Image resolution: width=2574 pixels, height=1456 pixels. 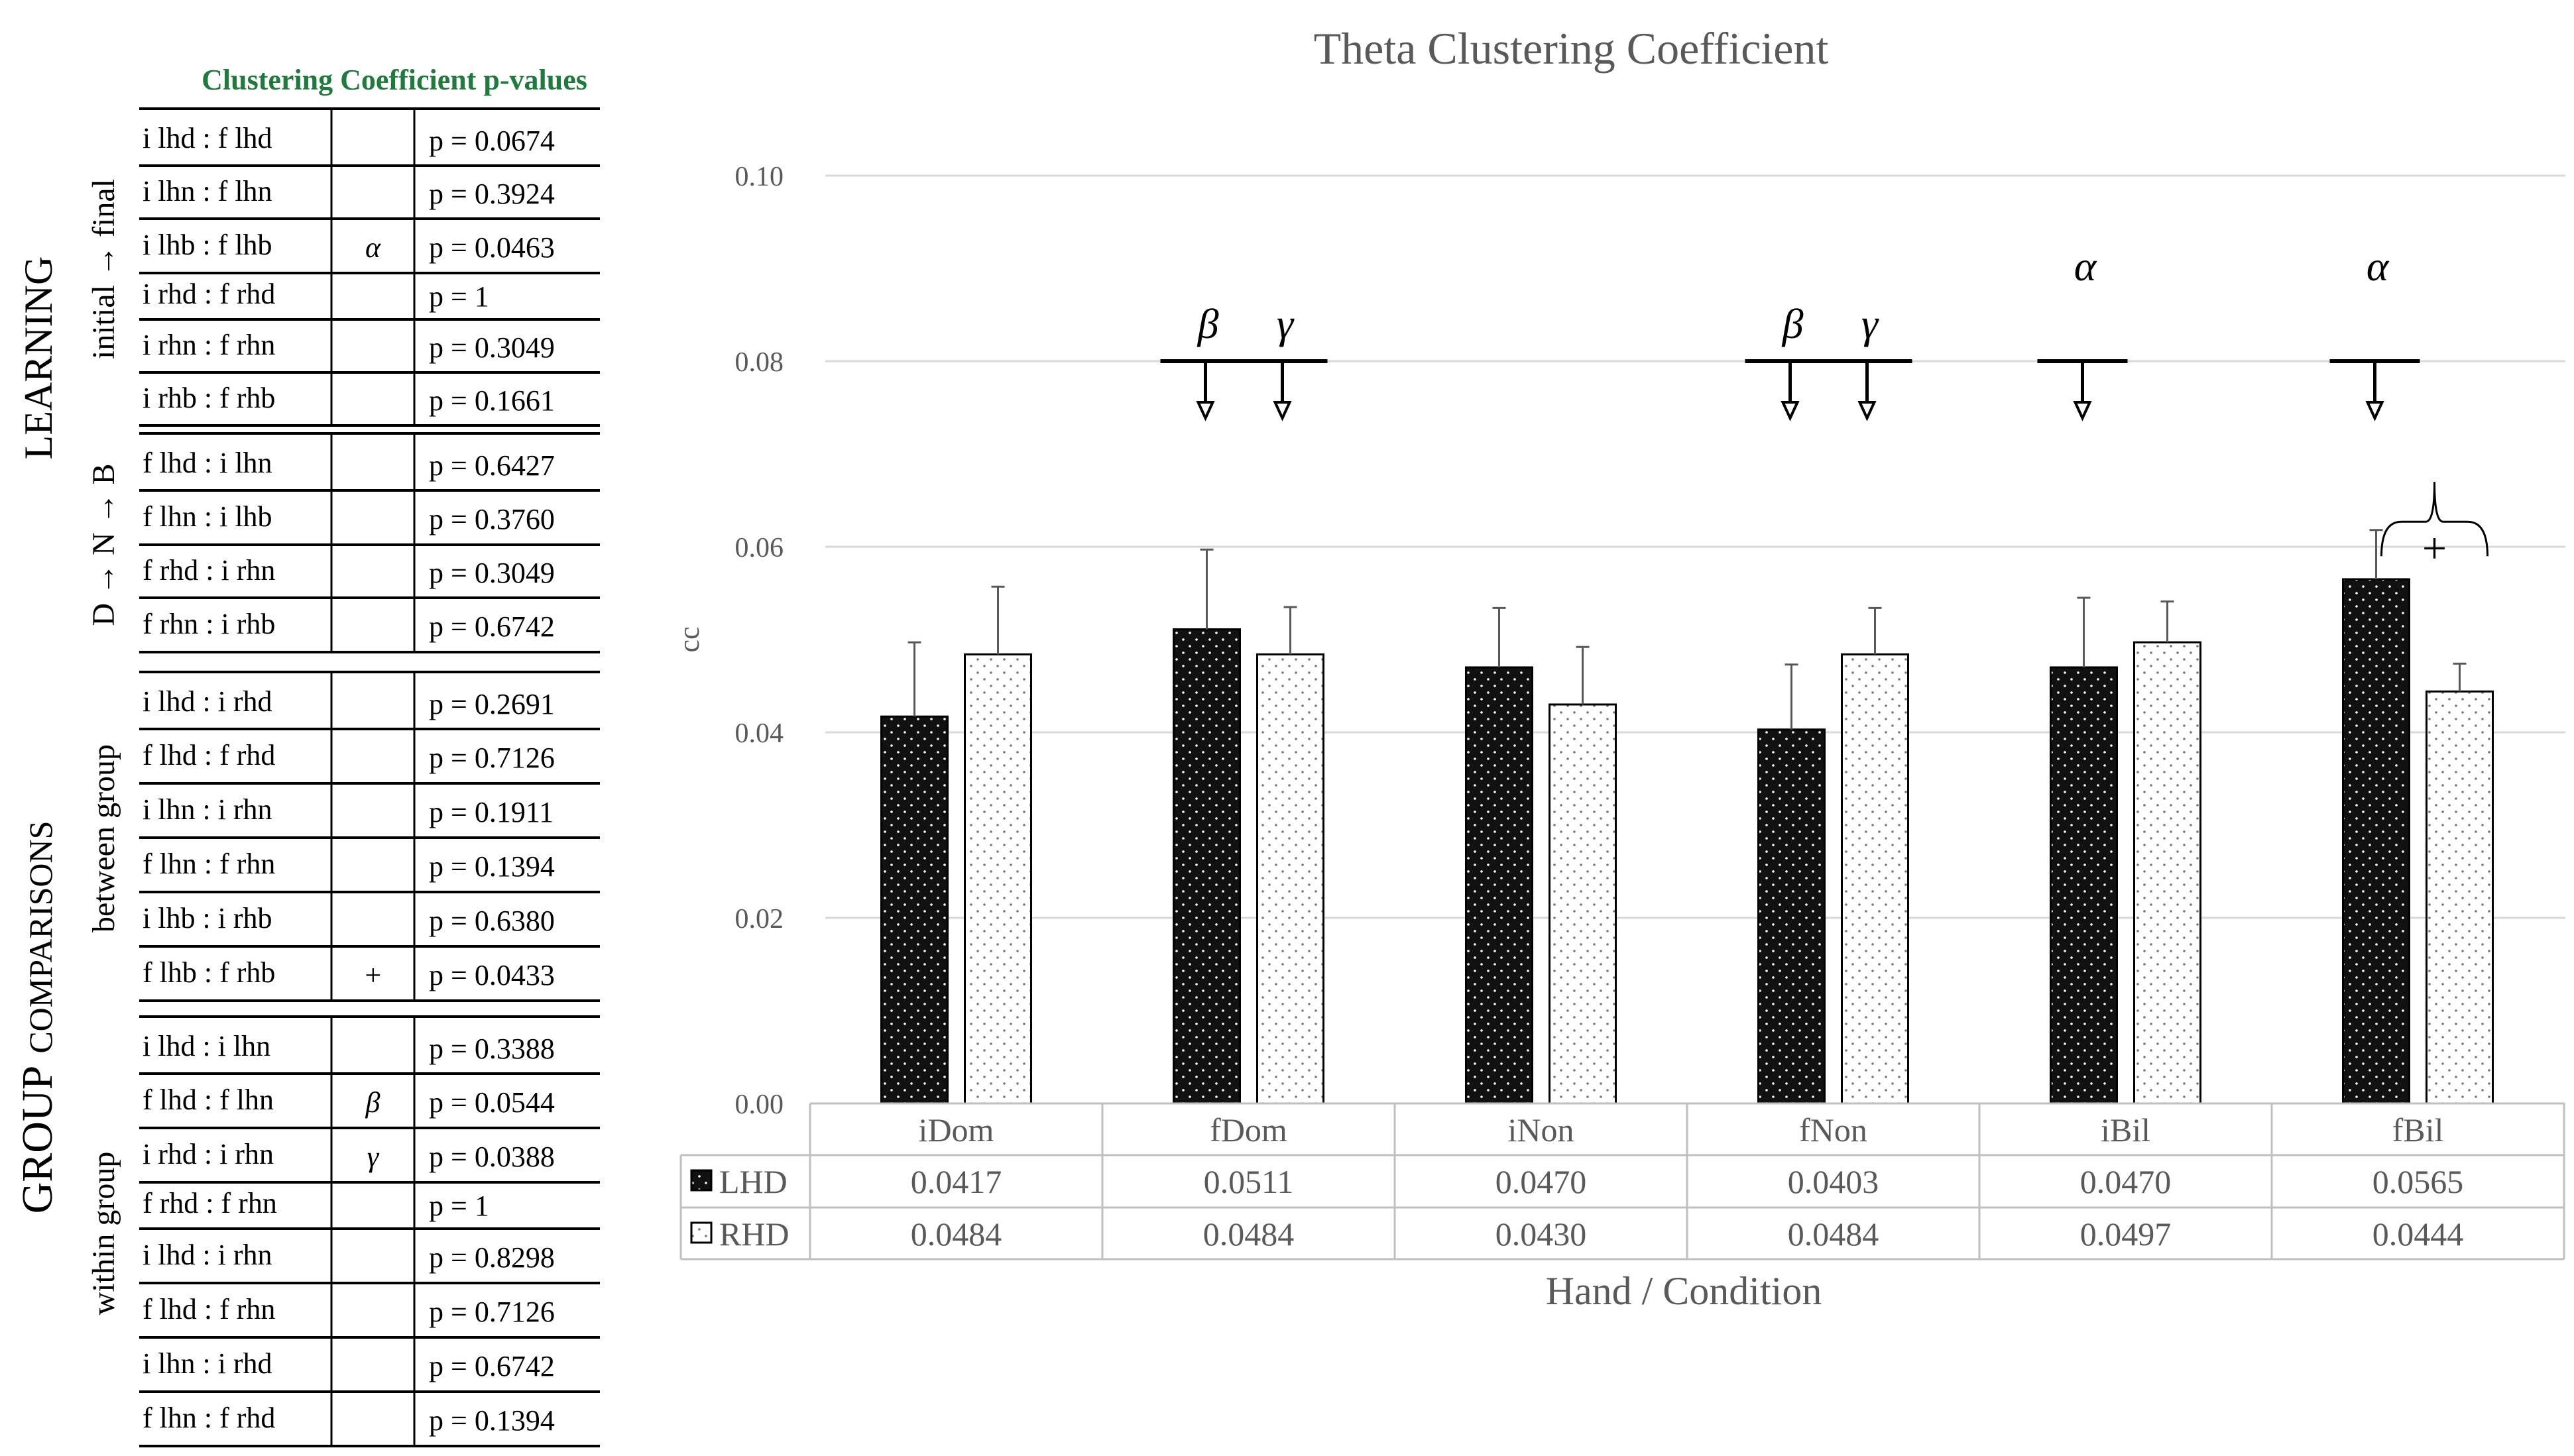 What do you see at coordinates (2125, 1129) in the screenshot?
I see `x-tick-label: iBil` at bounding box center [2125, 1129].